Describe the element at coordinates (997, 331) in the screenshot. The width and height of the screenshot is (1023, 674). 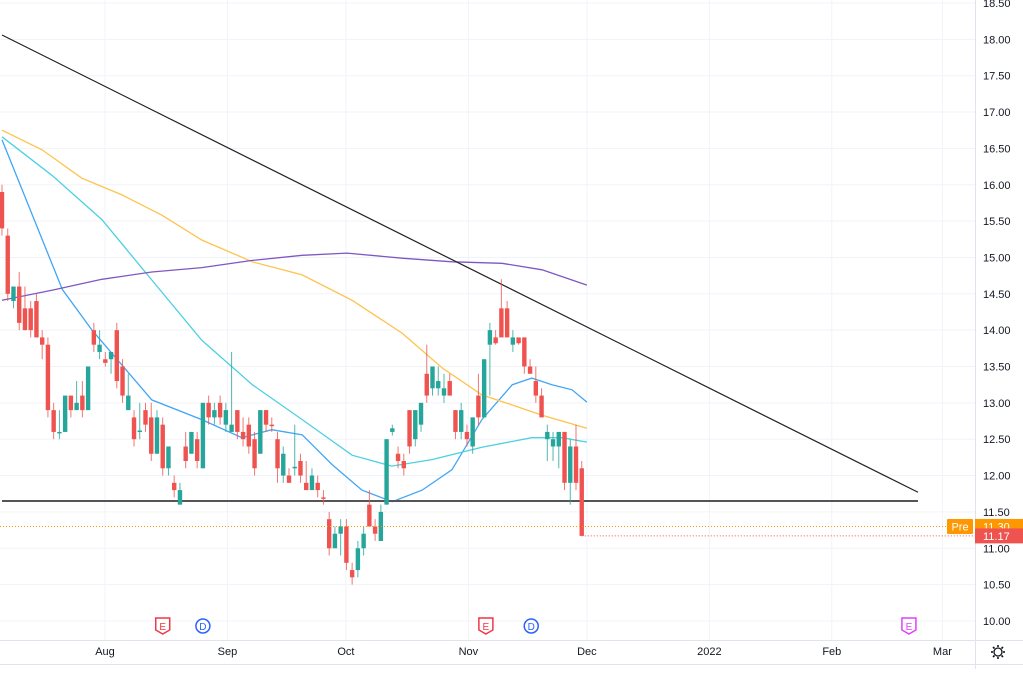
I see `price-tick-label: 14.00` at that location.